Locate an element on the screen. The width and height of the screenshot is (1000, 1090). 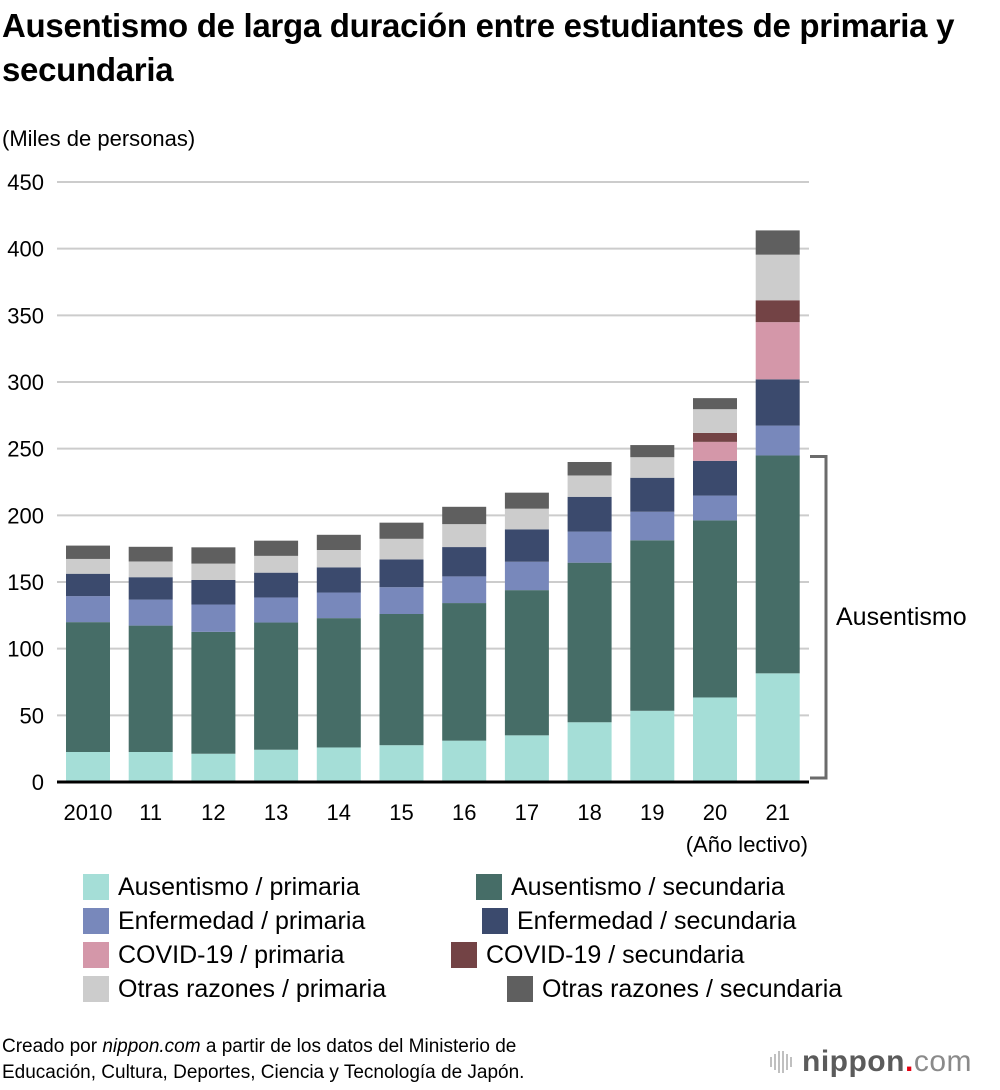
y-tick-label: 100 is located at coordinates (25, 649).